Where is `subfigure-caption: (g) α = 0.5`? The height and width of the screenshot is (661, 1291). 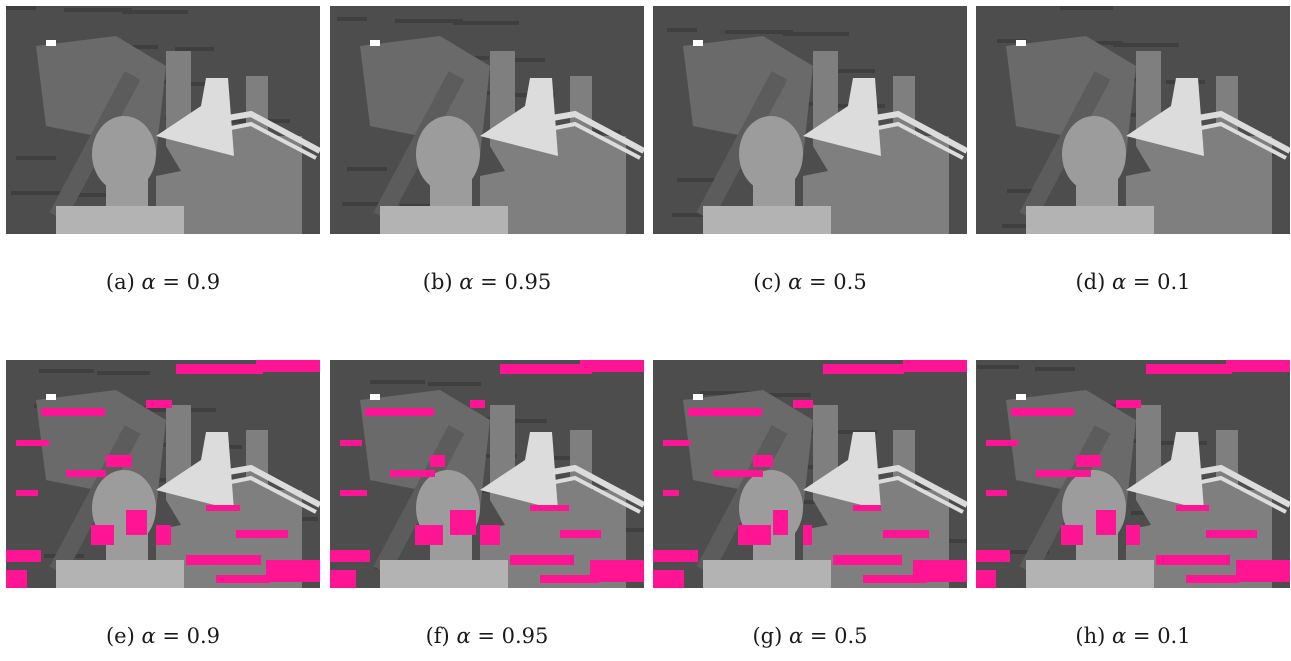 subfigure-caption: (g) α = 0.5 is located at coordinates (810, 636).